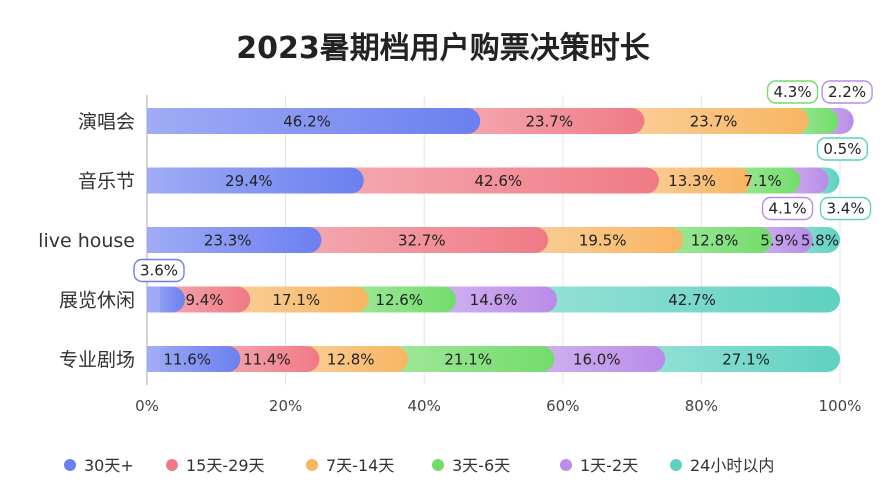  I want to click on callout: 0.5%, so click(842, 149).